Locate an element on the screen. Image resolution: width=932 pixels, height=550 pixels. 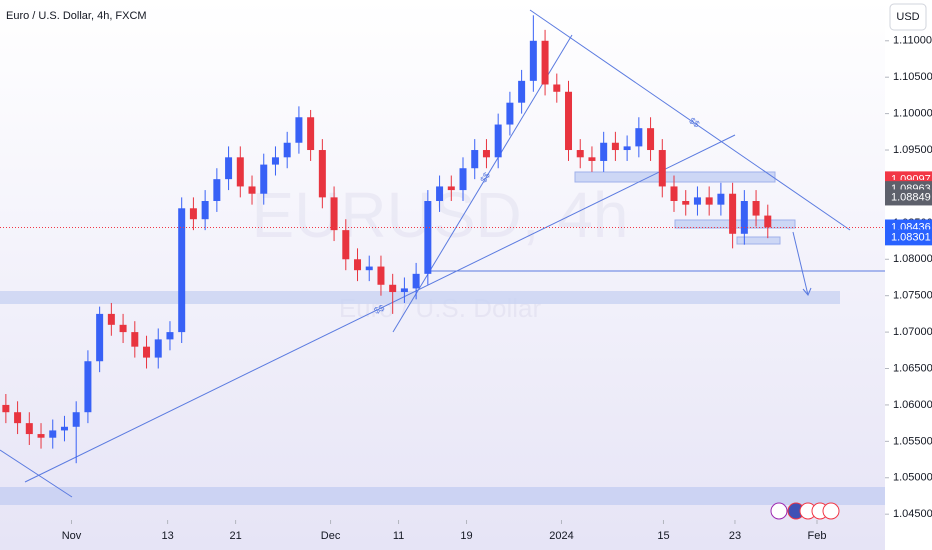
y-tick-label: 1.04500 is located at coordinates (912, 514).